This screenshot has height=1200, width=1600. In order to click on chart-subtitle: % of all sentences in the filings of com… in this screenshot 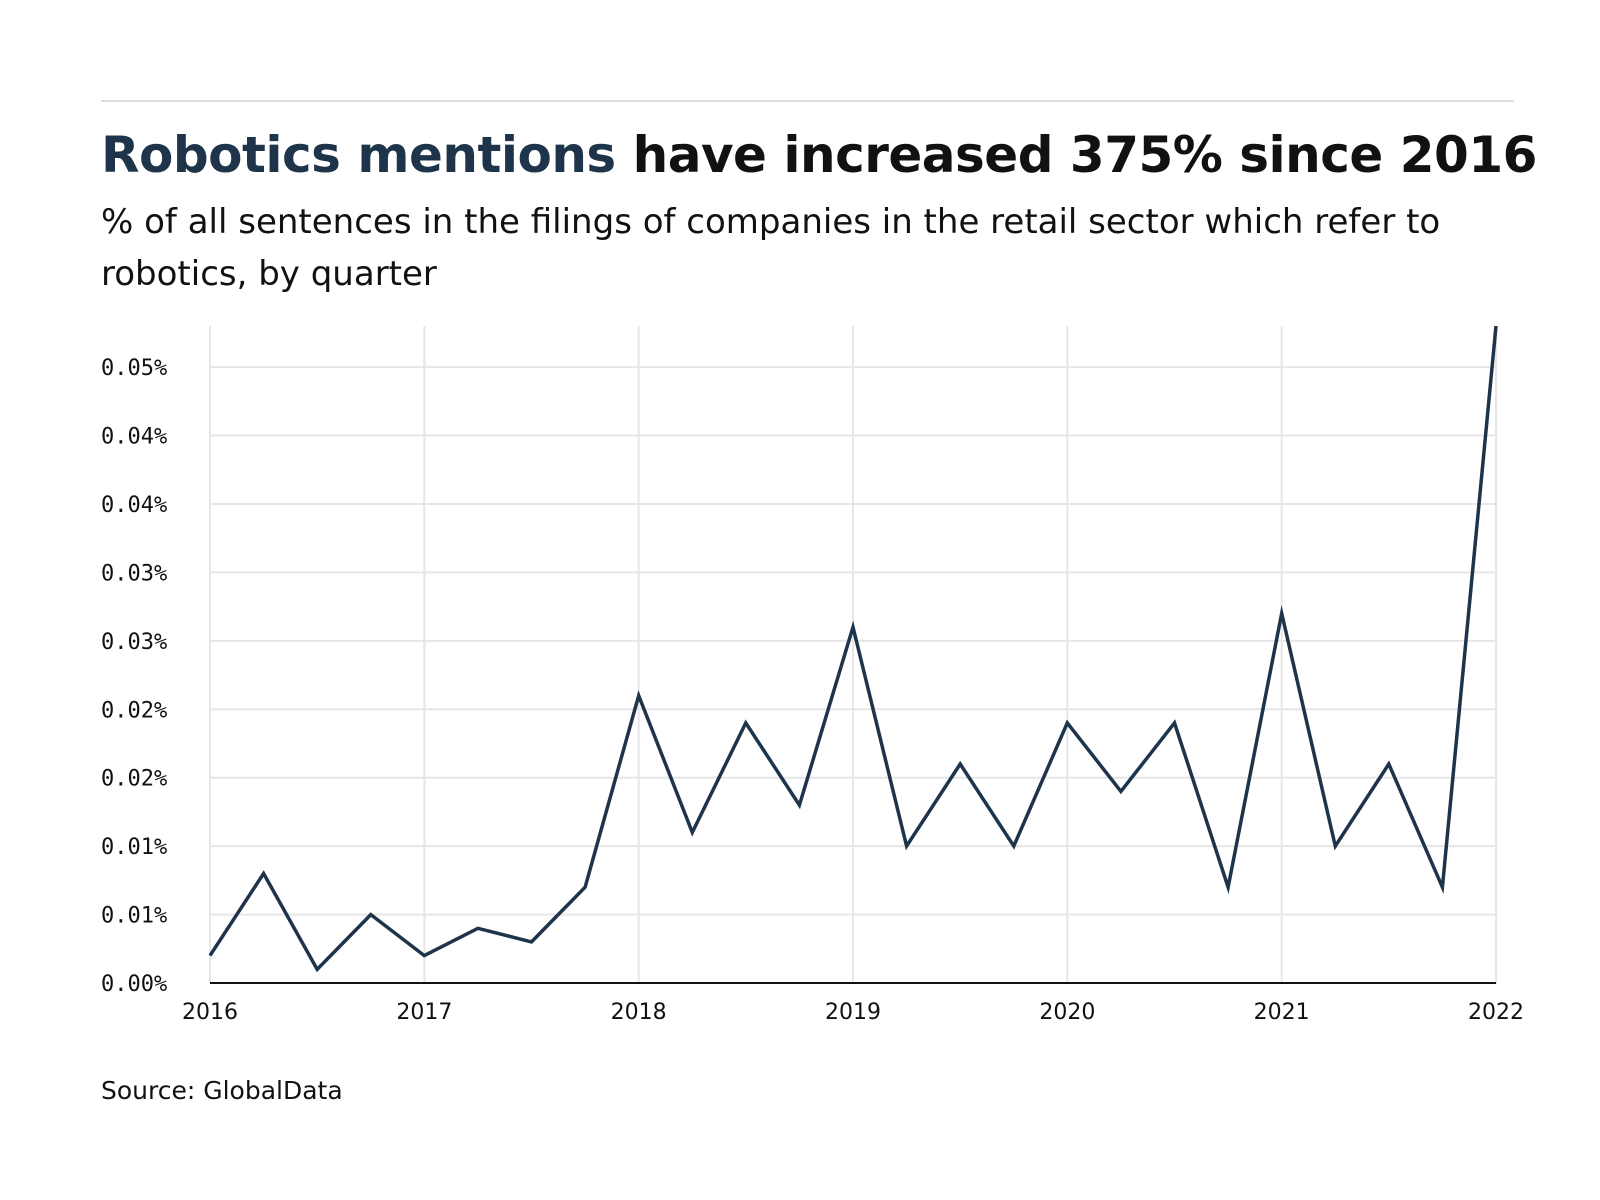, I will do `click(771, 248)`.